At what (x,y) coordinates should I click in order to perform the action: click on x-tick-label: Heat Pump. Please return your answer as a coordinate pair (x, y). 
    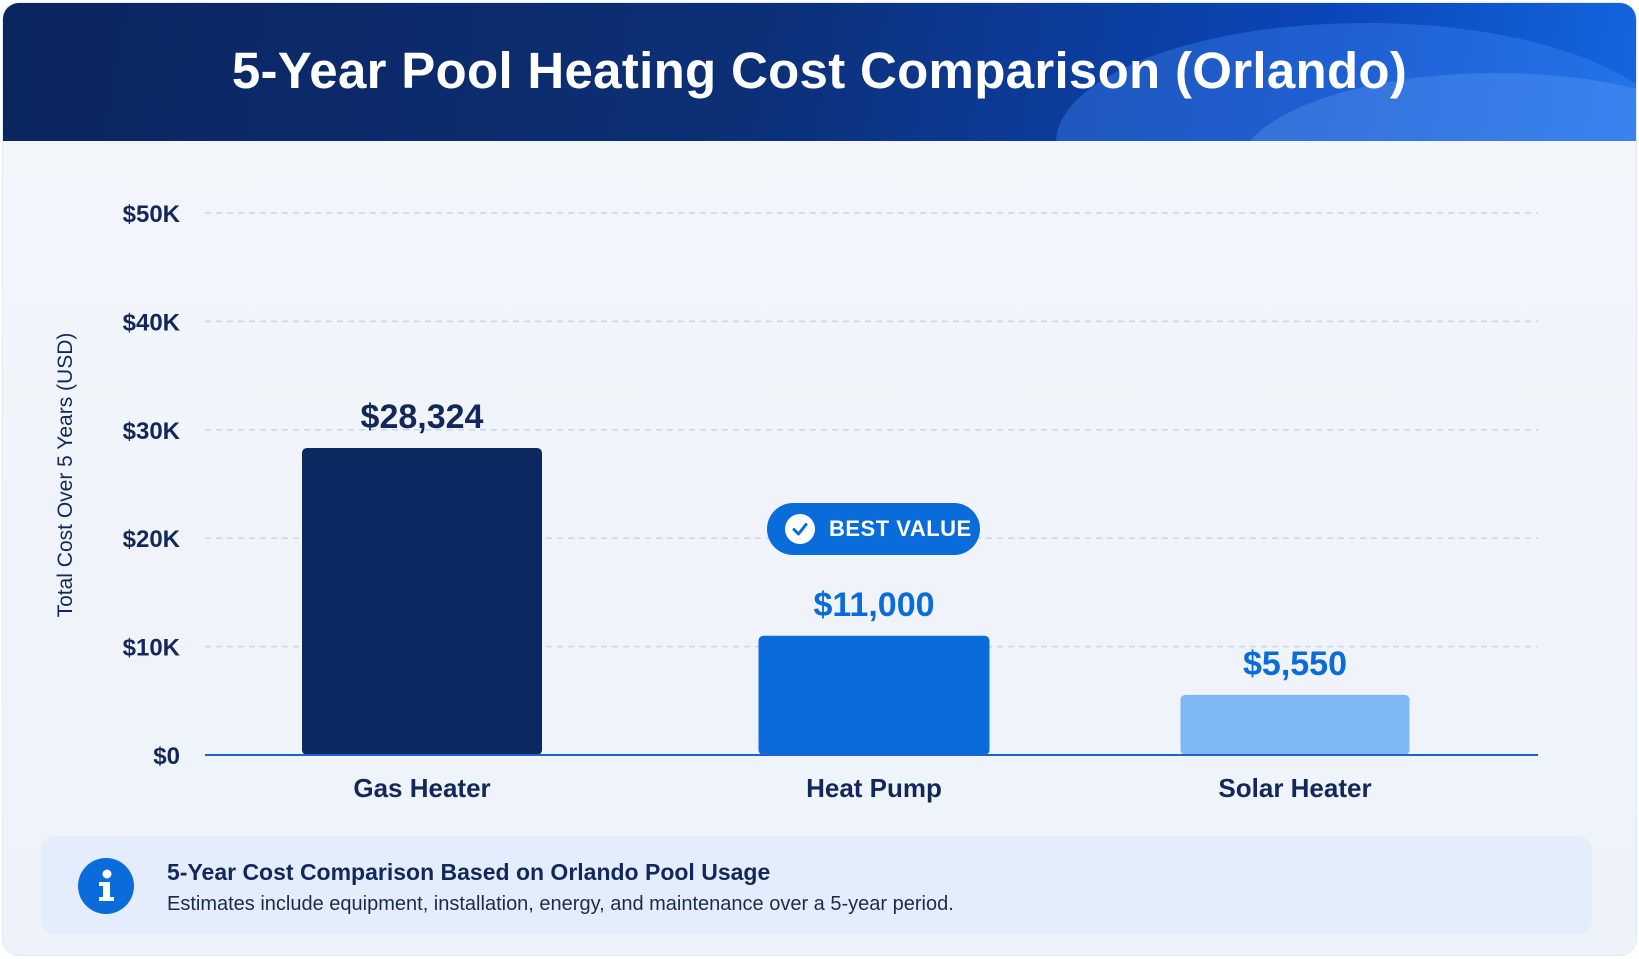
    Looking at the image, I should click on (874, 788).